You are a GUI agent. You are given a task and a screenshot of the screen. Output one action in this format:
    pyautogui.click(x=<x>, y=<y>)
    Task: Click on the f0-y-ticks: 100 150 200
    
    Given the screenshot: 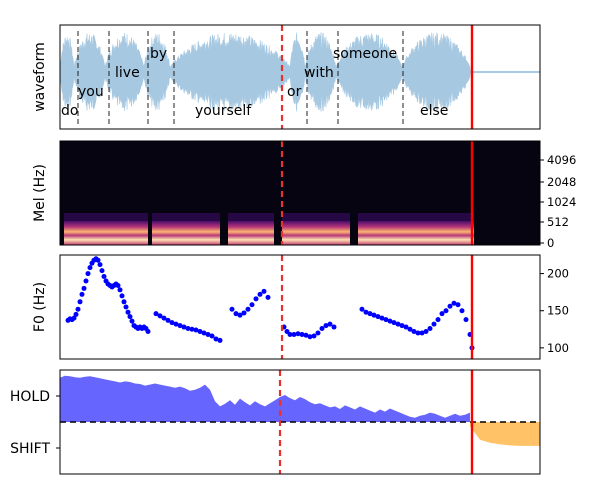 What is the action you would take?
    pyautogui.click(x=554, y=311)
    